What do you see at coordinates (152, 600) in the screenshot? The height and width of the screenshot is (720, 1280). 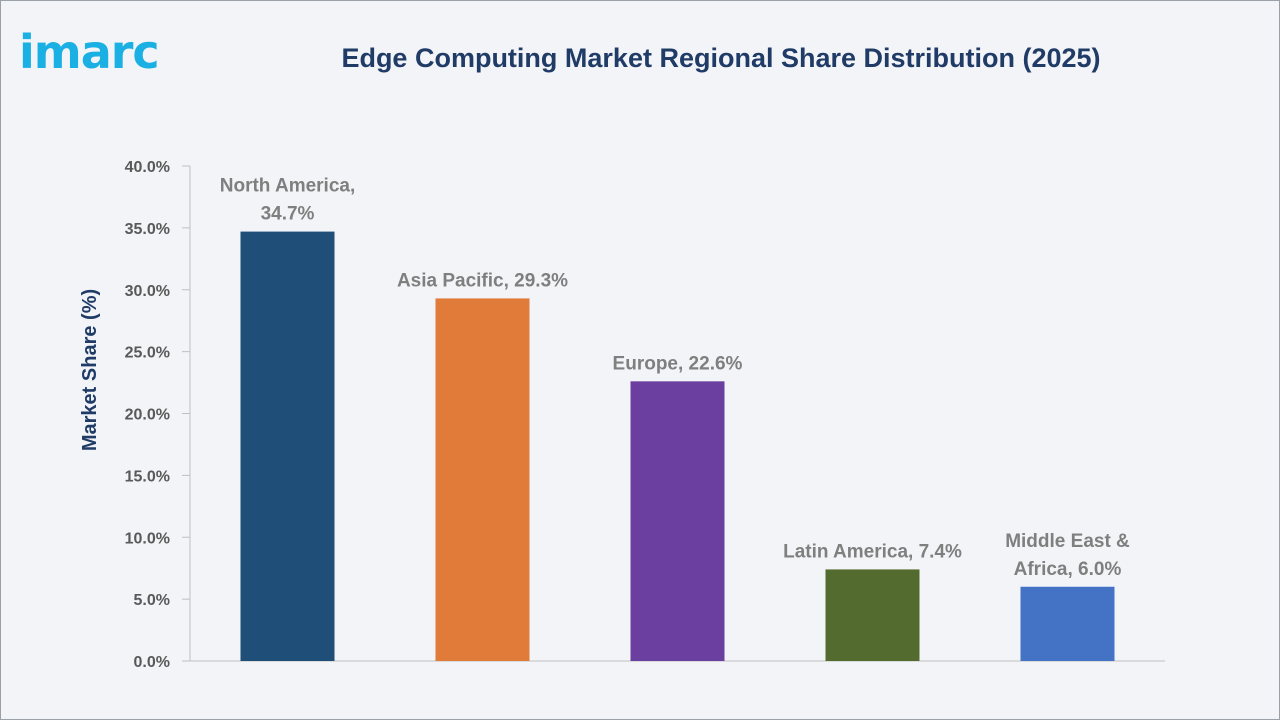 I see `y-tick-label: 5.0%` at bounding box center [152, 600].